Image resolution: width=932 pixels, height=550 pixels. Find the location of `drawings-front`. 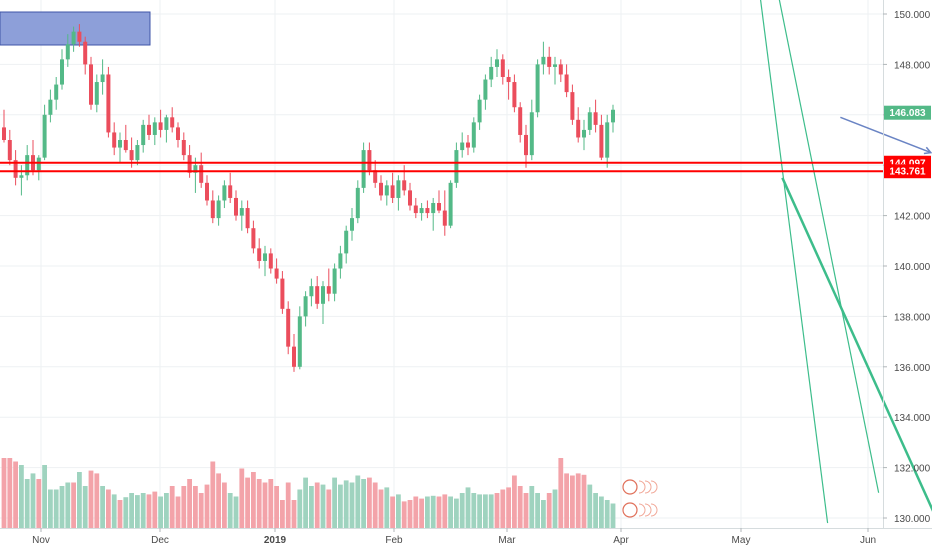

drawings-front is located at coordinates (856, 326).